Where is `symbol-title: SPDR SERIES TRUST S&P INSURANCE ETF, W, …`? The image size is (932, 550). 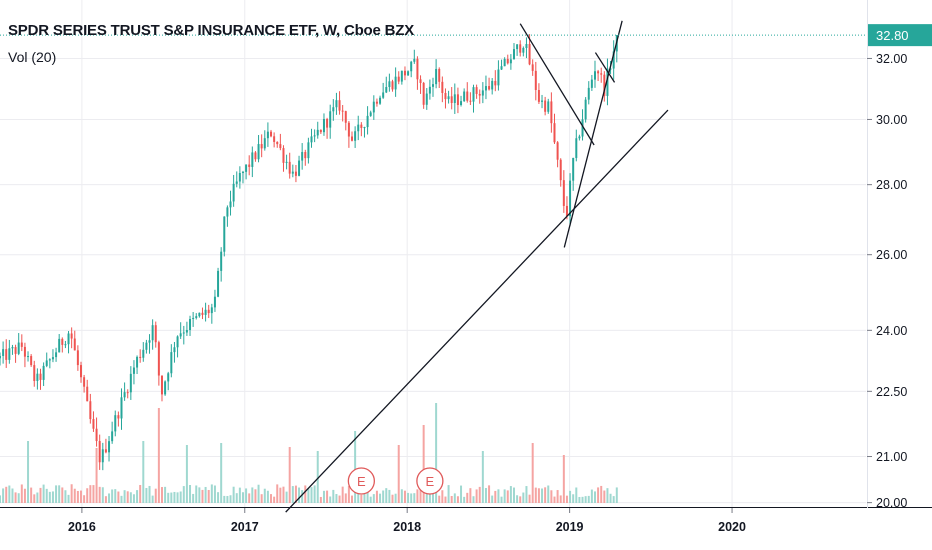
symbol-title: SPDR SERIES TRUST S&P INSURANCE ETF, W, … is located at coordinates (211, 30).